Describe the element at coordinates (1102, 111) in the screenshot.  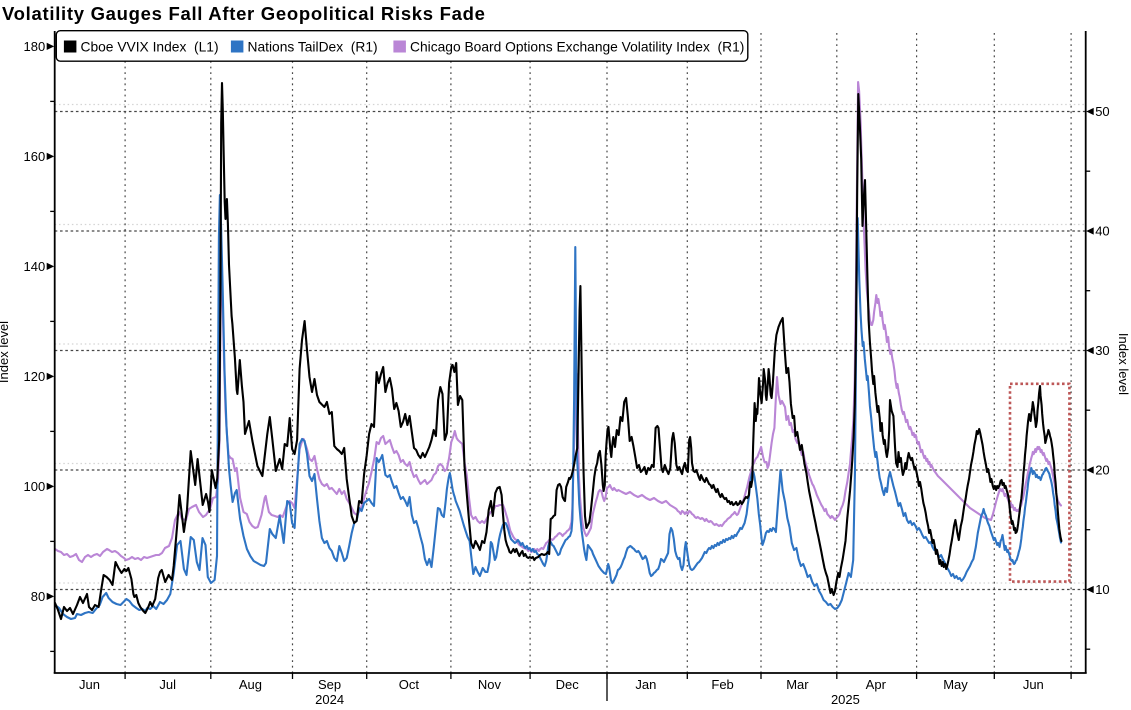
I see `svg-text: 50` at that location.